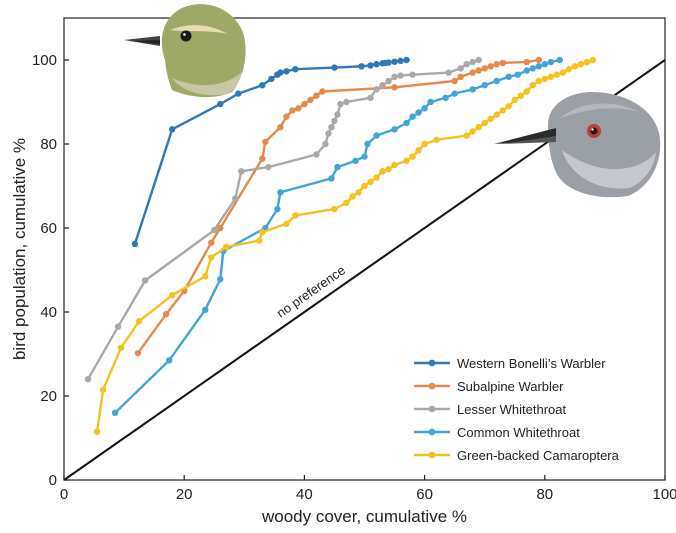 The image size is (676, 533). Describe the element at coordinates (424, 494) in the screenshot. I see `x-tick-label: 60` at that location.